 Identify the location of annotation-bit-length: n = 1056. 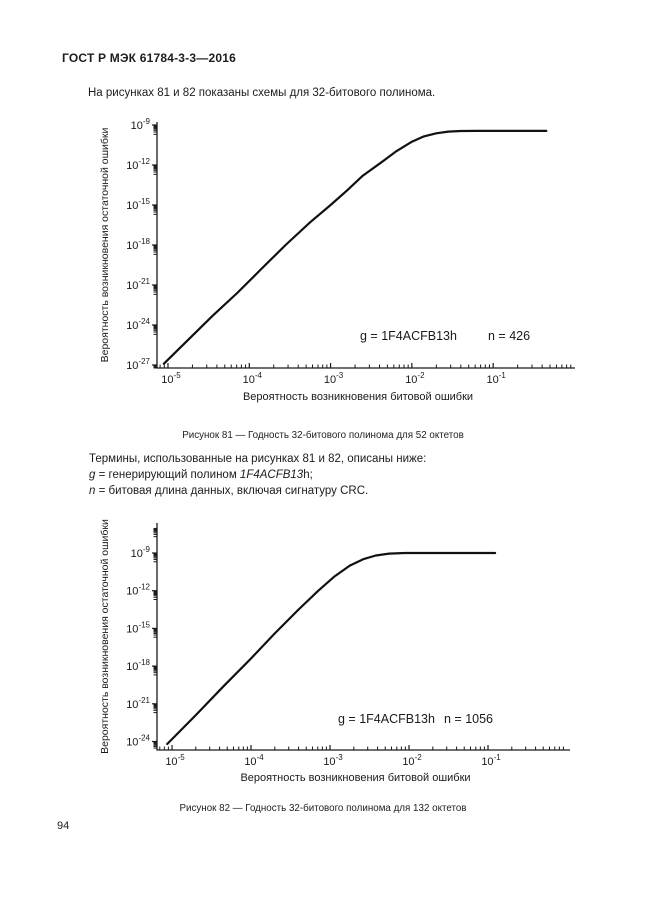
(468, 719).